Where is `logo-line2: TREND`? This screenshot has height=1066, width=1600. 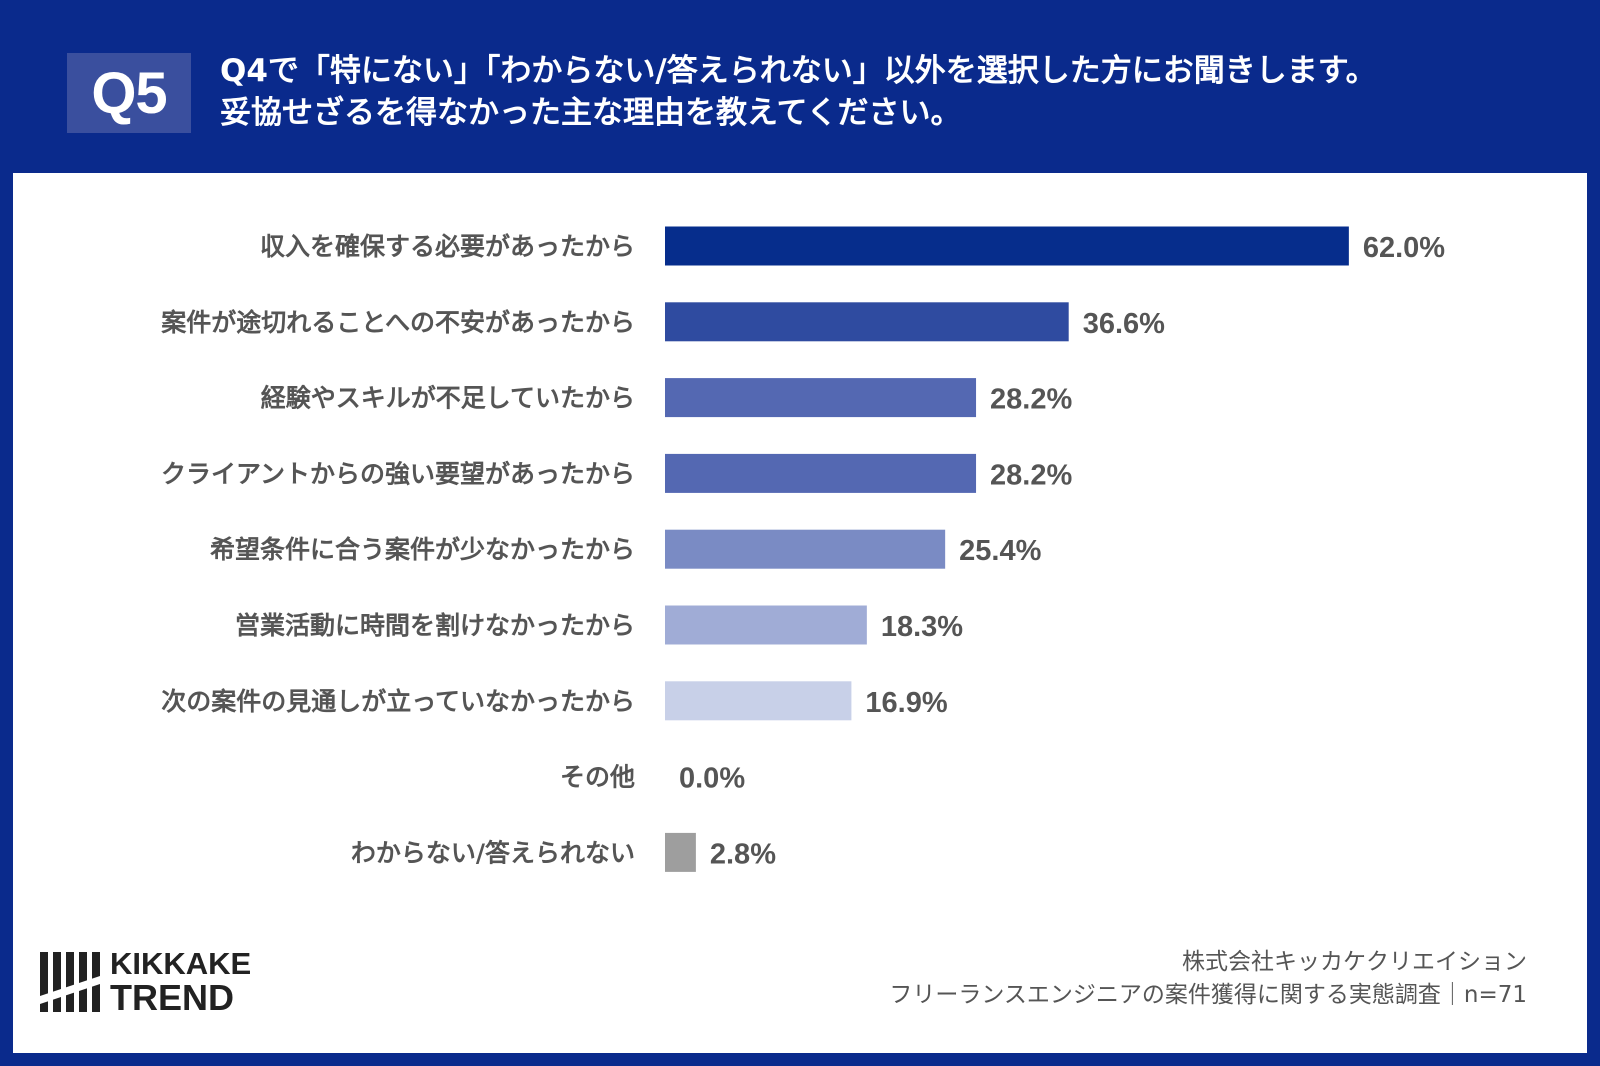
logo-line2: TREND is located at coordinates (172, 997).